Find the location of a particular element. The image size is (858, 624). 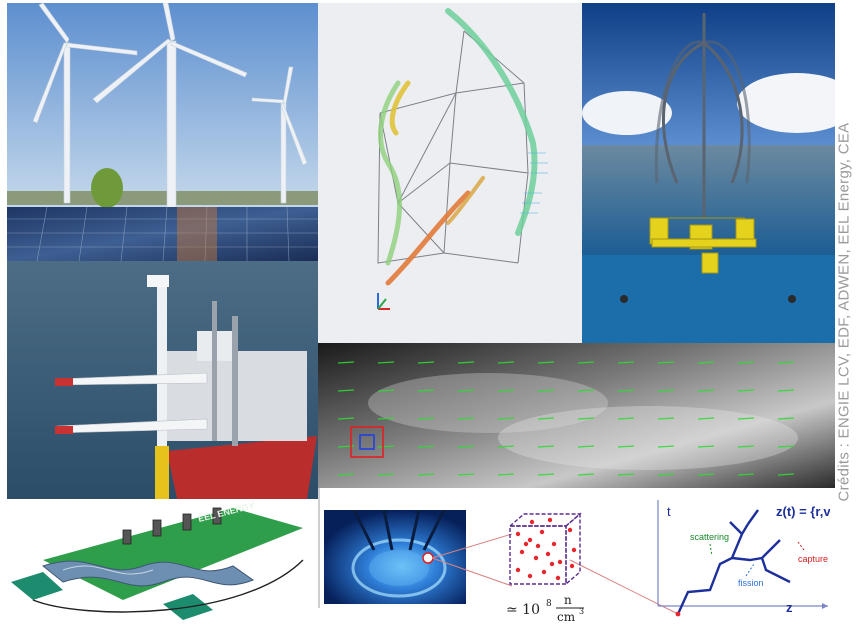

density-prefix: ≃ 10 is located at coordinates (523, 610).